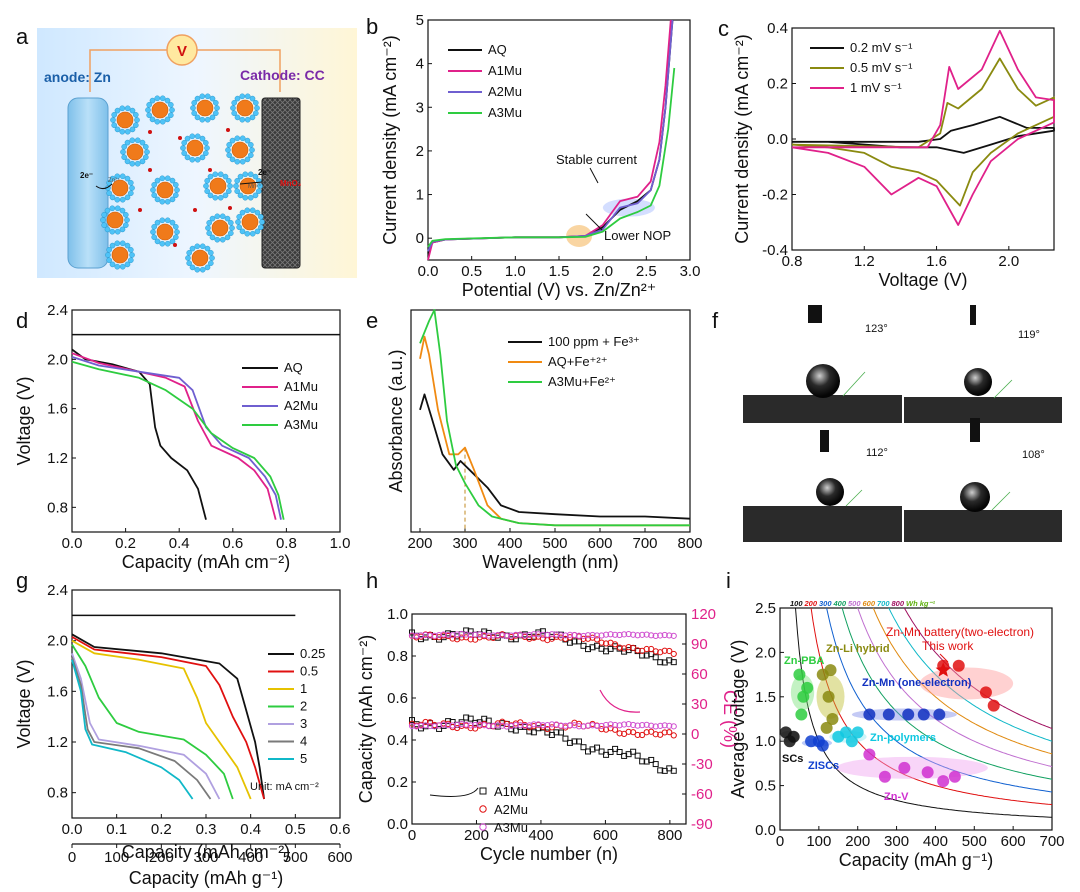 This screenshot has height=892, width=1080. Describe the element at coordinates (550, 135) in the screenshot. I see `series-line-b-A2Mu` at that location.